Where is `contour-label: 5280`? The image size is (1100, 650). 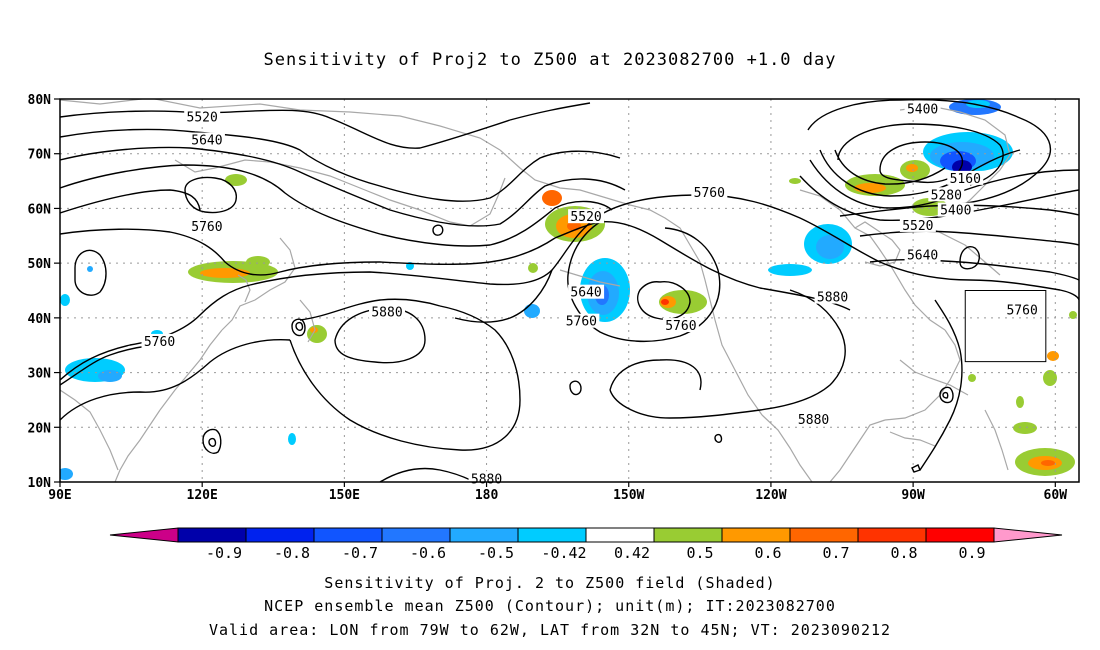 contour-label: 5280 is located at coordinates (946, 195).